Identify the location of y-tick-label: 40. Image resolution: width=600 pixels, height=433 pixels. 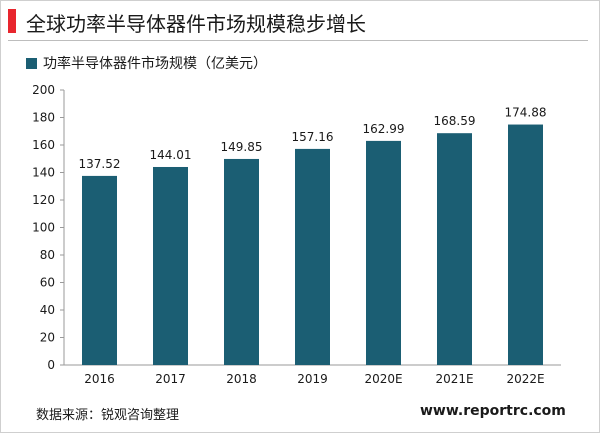
(47, 310).